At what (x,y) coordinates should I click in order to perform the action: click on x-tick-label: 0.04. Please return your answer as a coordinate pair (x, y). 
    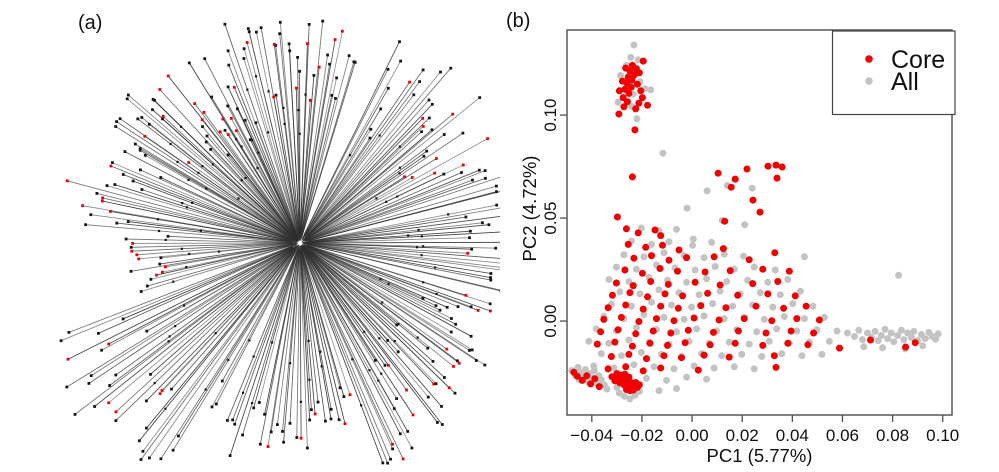
    Looking at the image, I should click on (792, 435).